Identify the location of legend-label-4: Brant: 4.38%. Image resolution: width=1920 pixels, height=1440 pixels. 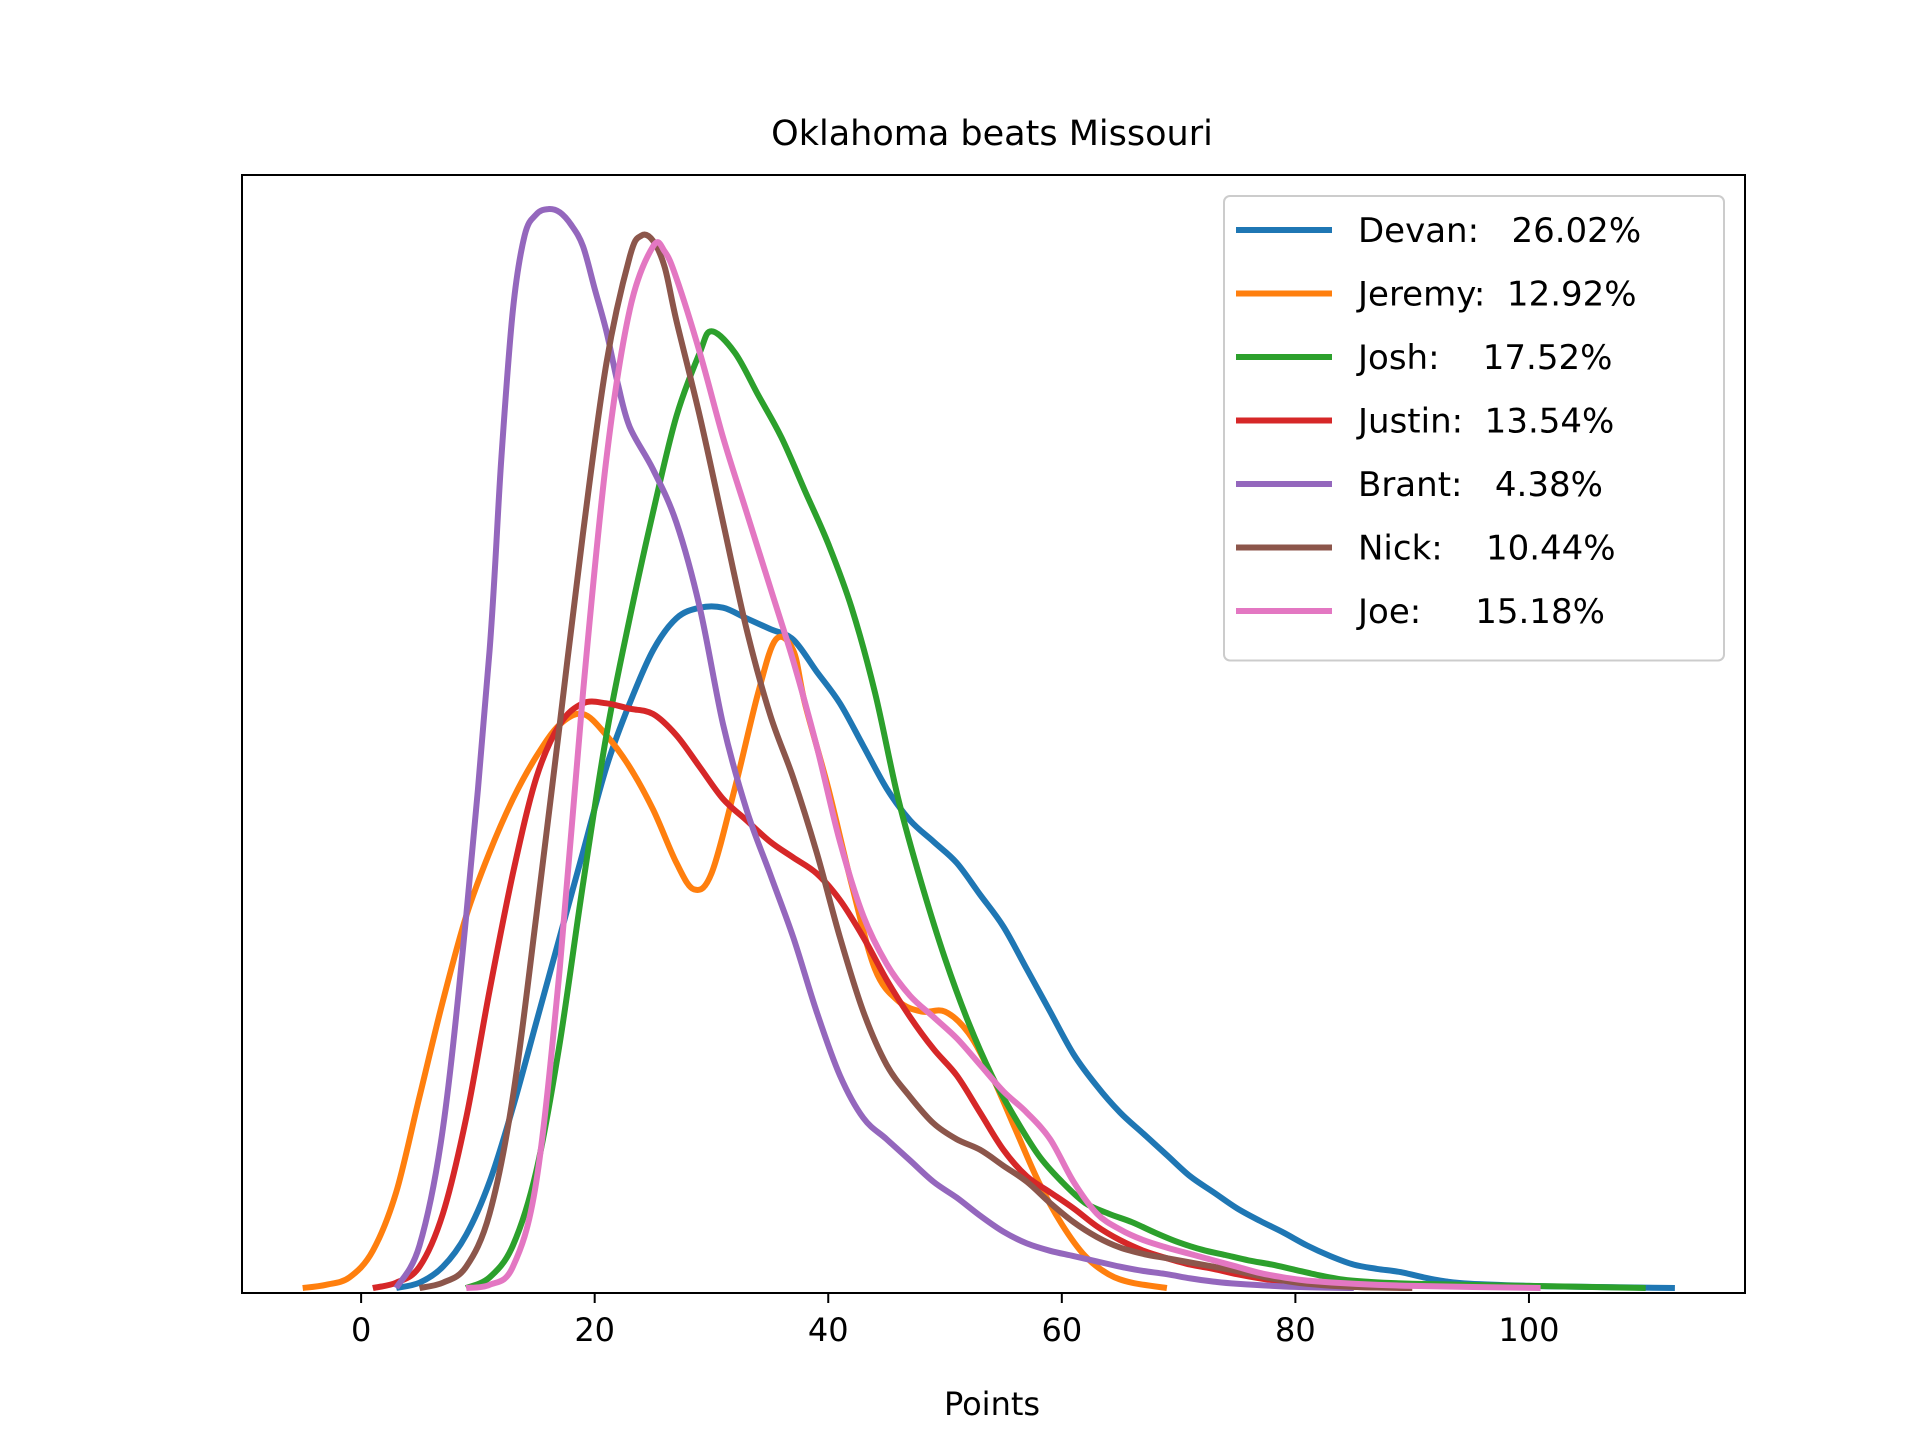
(1480, 485).